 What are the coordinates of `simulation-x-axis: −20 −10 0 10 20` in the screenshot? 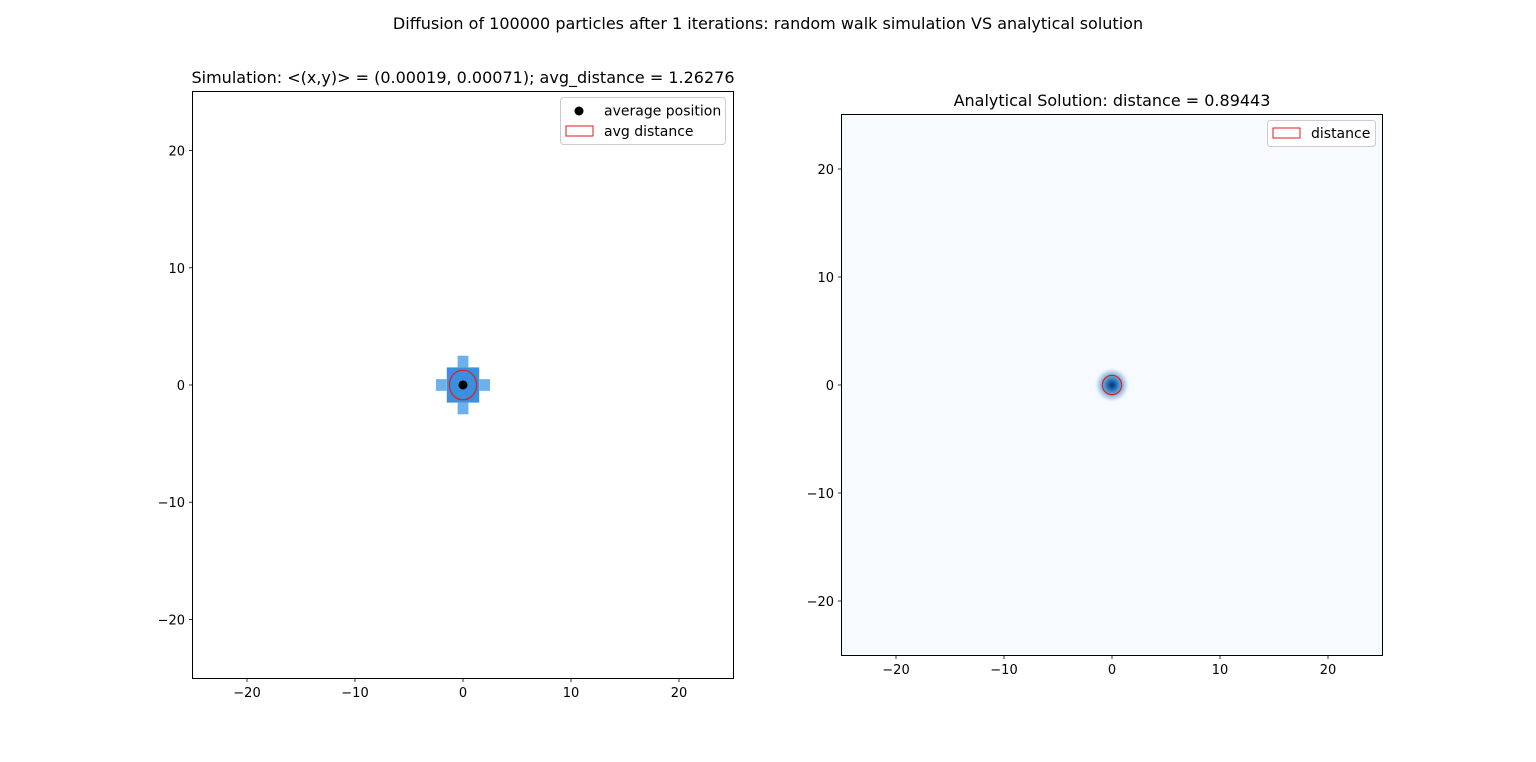 It's located at (460, 689).